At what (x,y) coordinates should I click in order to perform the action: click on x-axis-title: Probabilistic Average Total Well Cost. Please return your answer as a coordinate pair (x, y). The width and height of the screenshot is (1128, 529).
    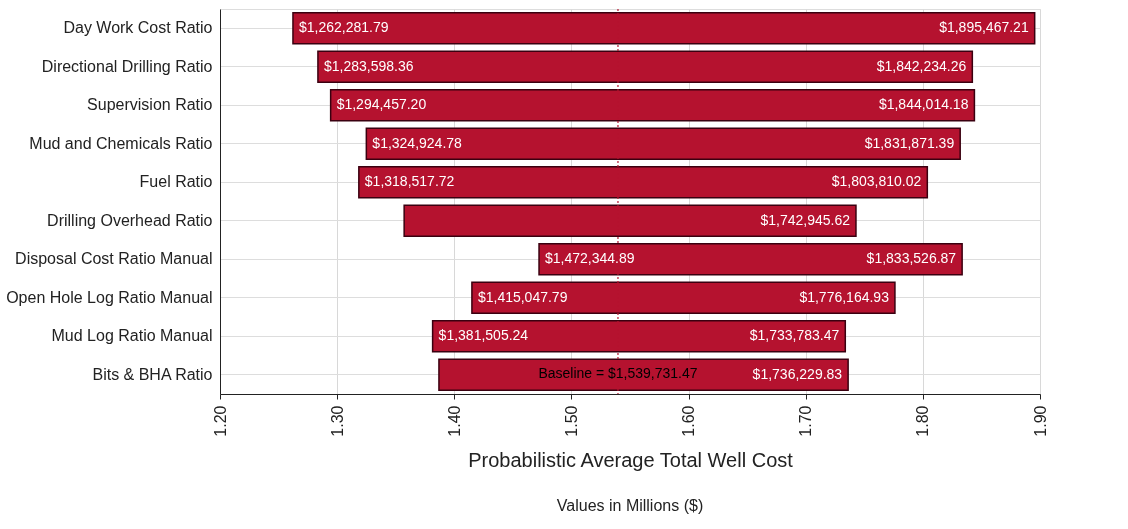
    Looking at the image, I should click on (631, 459).